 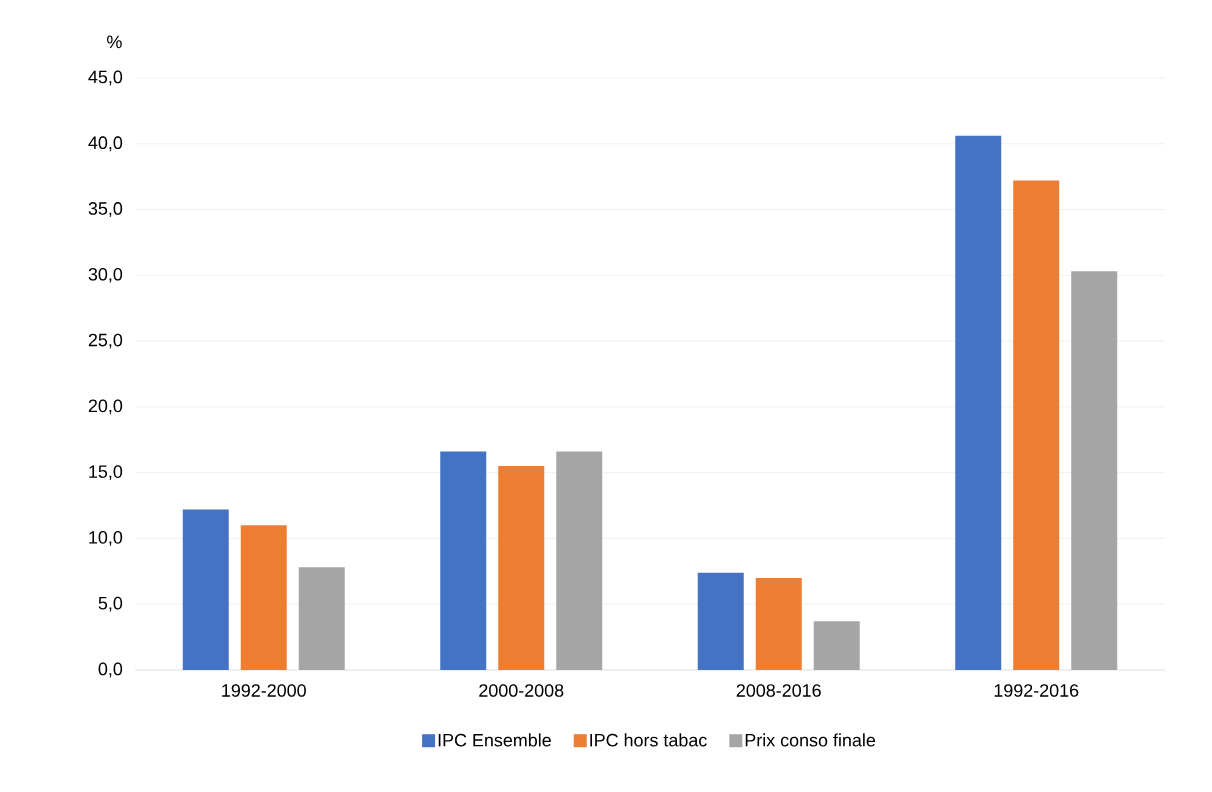 What do you see at coordinates (648, 740) in the screenshot?
I see `legend-label: IPC hors tabac` at bounding box center [648, 740].